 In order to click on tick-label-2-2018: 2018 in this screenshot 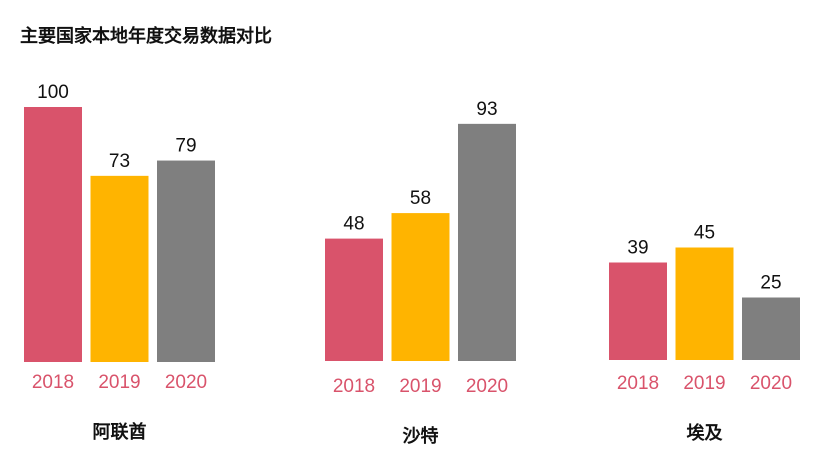, I will do `click(638, 383)`.